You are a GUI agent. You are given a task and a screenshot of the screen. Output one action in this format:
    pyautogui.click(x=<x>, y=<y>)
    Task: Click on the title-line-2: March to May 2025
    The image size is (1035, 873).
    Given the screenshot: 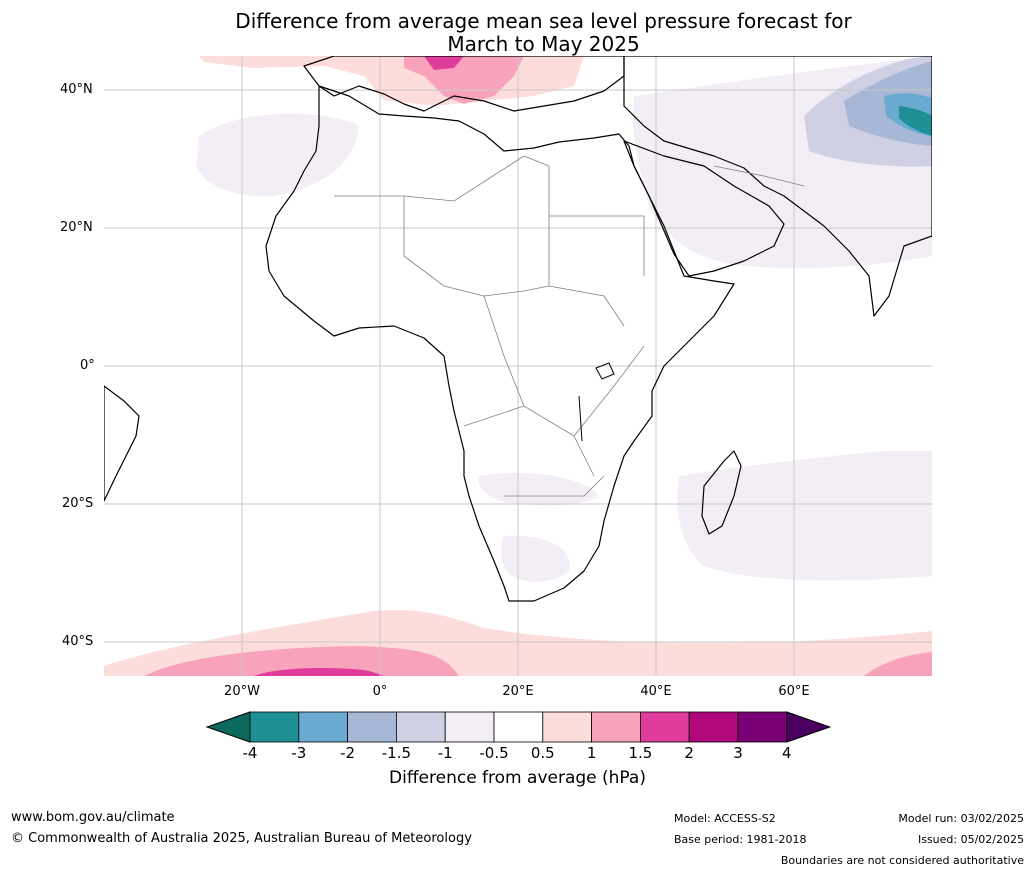 What is the action you would take?
    pyautogui.click(x=543, y=44)
    